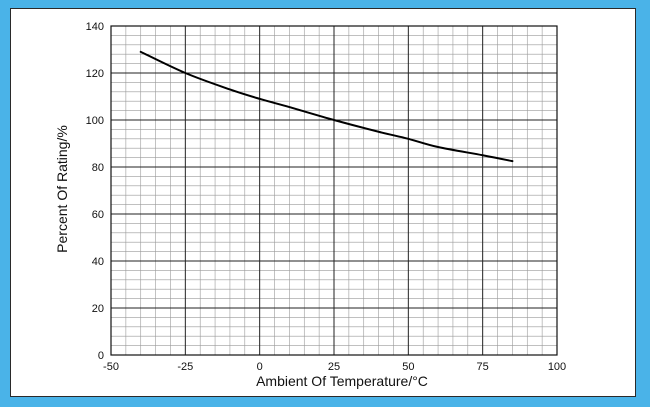 The height and width of the screenshot is (407, 650). I want to click on y-axis-title: Percent Of Rating/%, so click(62, 189).